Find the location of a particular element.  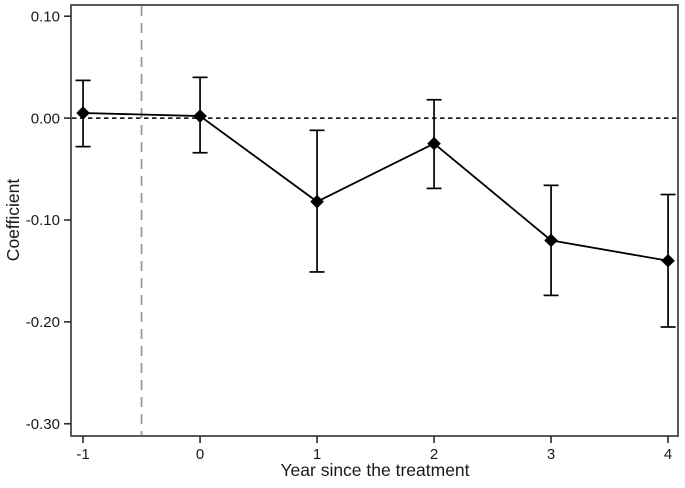

y-tick-label: 0.10 is located at coordinates (45, 16).